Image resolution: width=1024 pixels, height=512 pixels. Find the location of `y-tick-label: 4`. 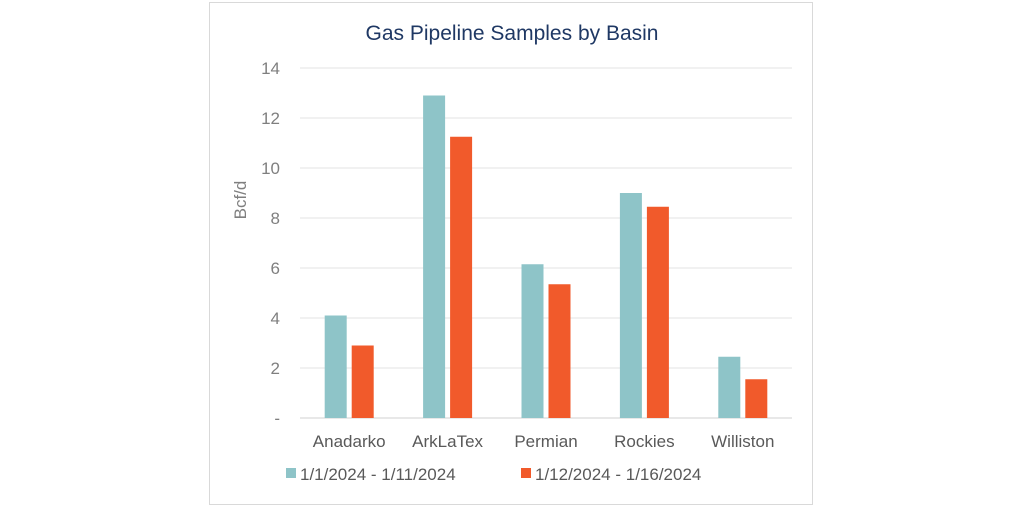

y-tick-label: 4 is located at coordinates (275, 318).